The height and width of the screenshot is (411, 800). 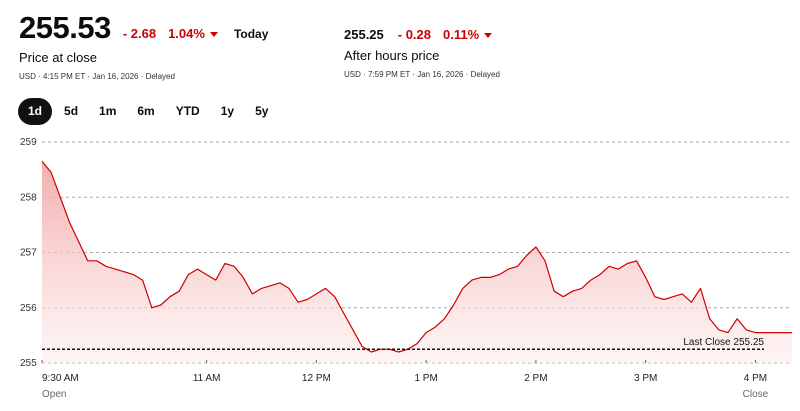 I want to click on tab-1y: 1y, so click(x=227, y=111).